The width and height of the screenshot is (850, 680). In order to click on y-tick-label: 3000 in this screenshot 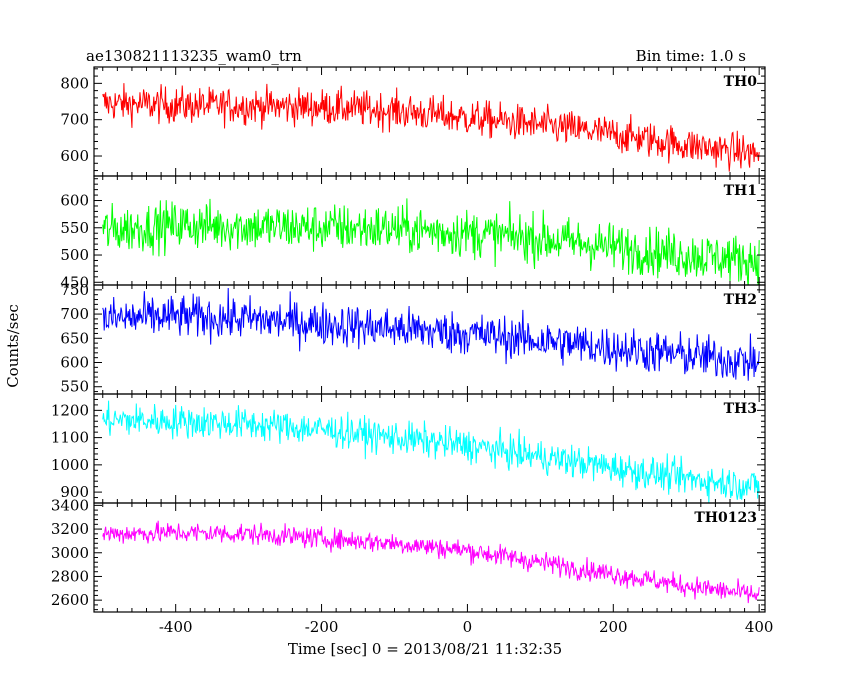, I will do `click(70, 553)`.